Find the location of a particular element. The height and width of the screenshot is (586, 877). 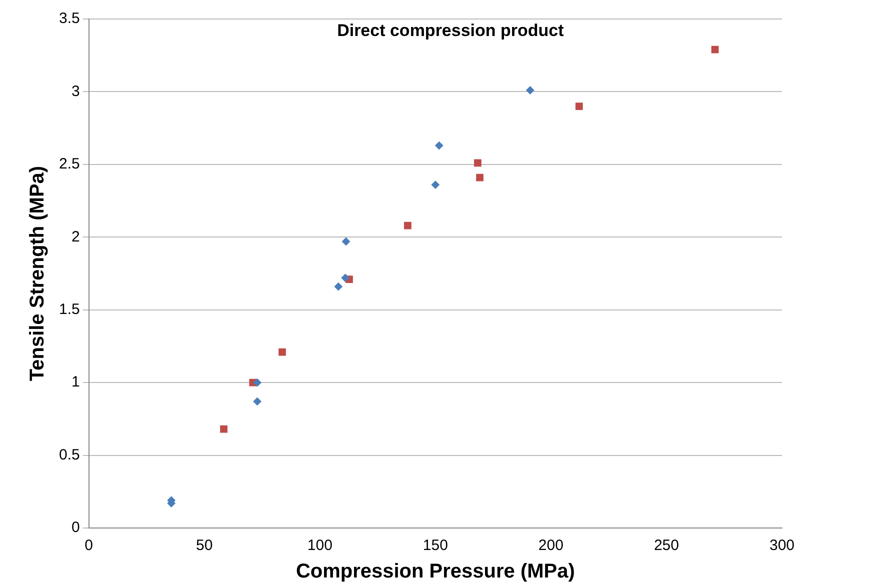

x-tick-label: 250 is located at coordinates (666, 545).